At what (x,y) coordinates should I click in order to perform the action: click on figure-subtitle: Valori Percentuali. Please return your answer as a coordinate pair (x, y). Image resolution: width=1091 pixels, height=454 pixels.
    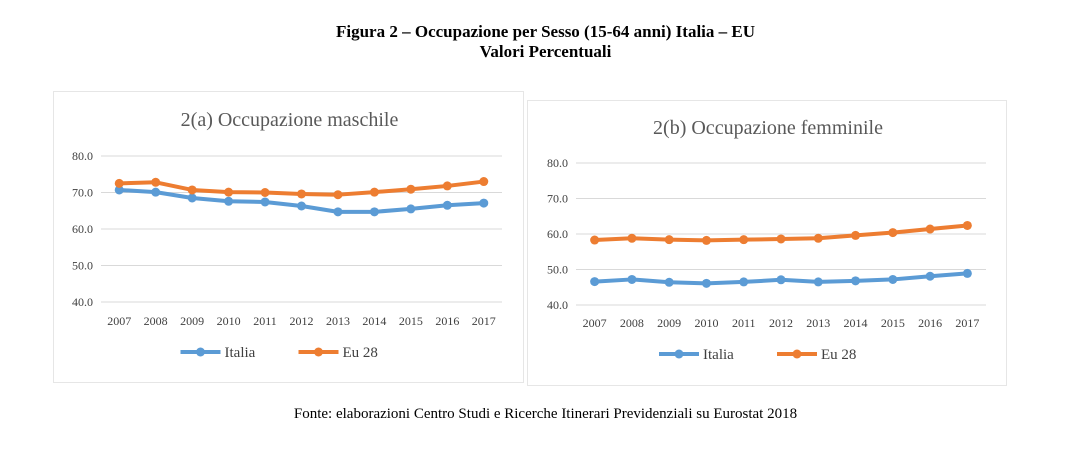
    Looking at the image, I should click on (545, 51).